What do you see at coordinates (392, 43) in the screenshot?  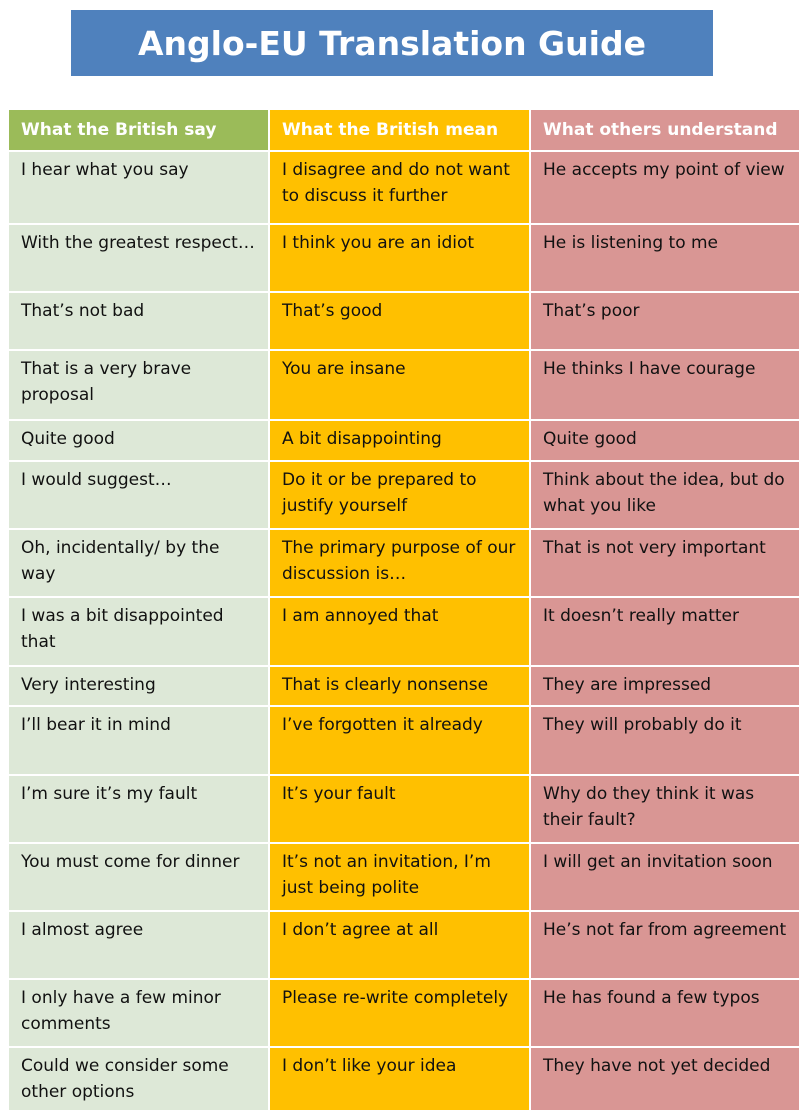 I see `page-title: Anglo-EU Translation Guide` at bounding box center [392, 43].